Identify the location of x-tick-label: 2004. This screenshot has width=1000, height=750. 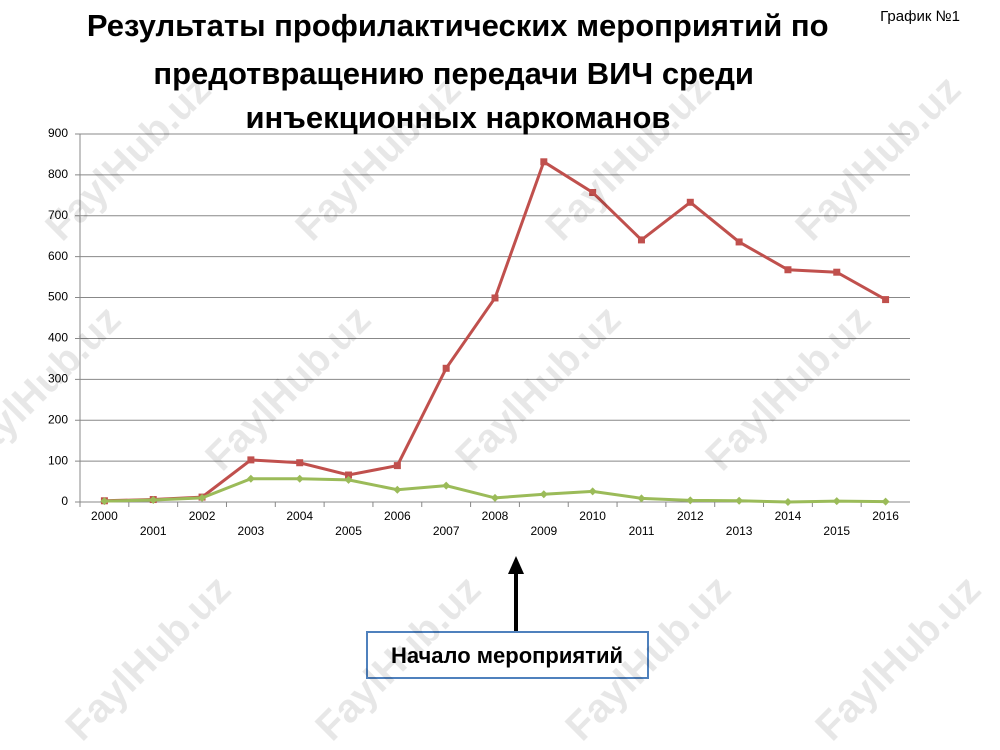
(299, 516).